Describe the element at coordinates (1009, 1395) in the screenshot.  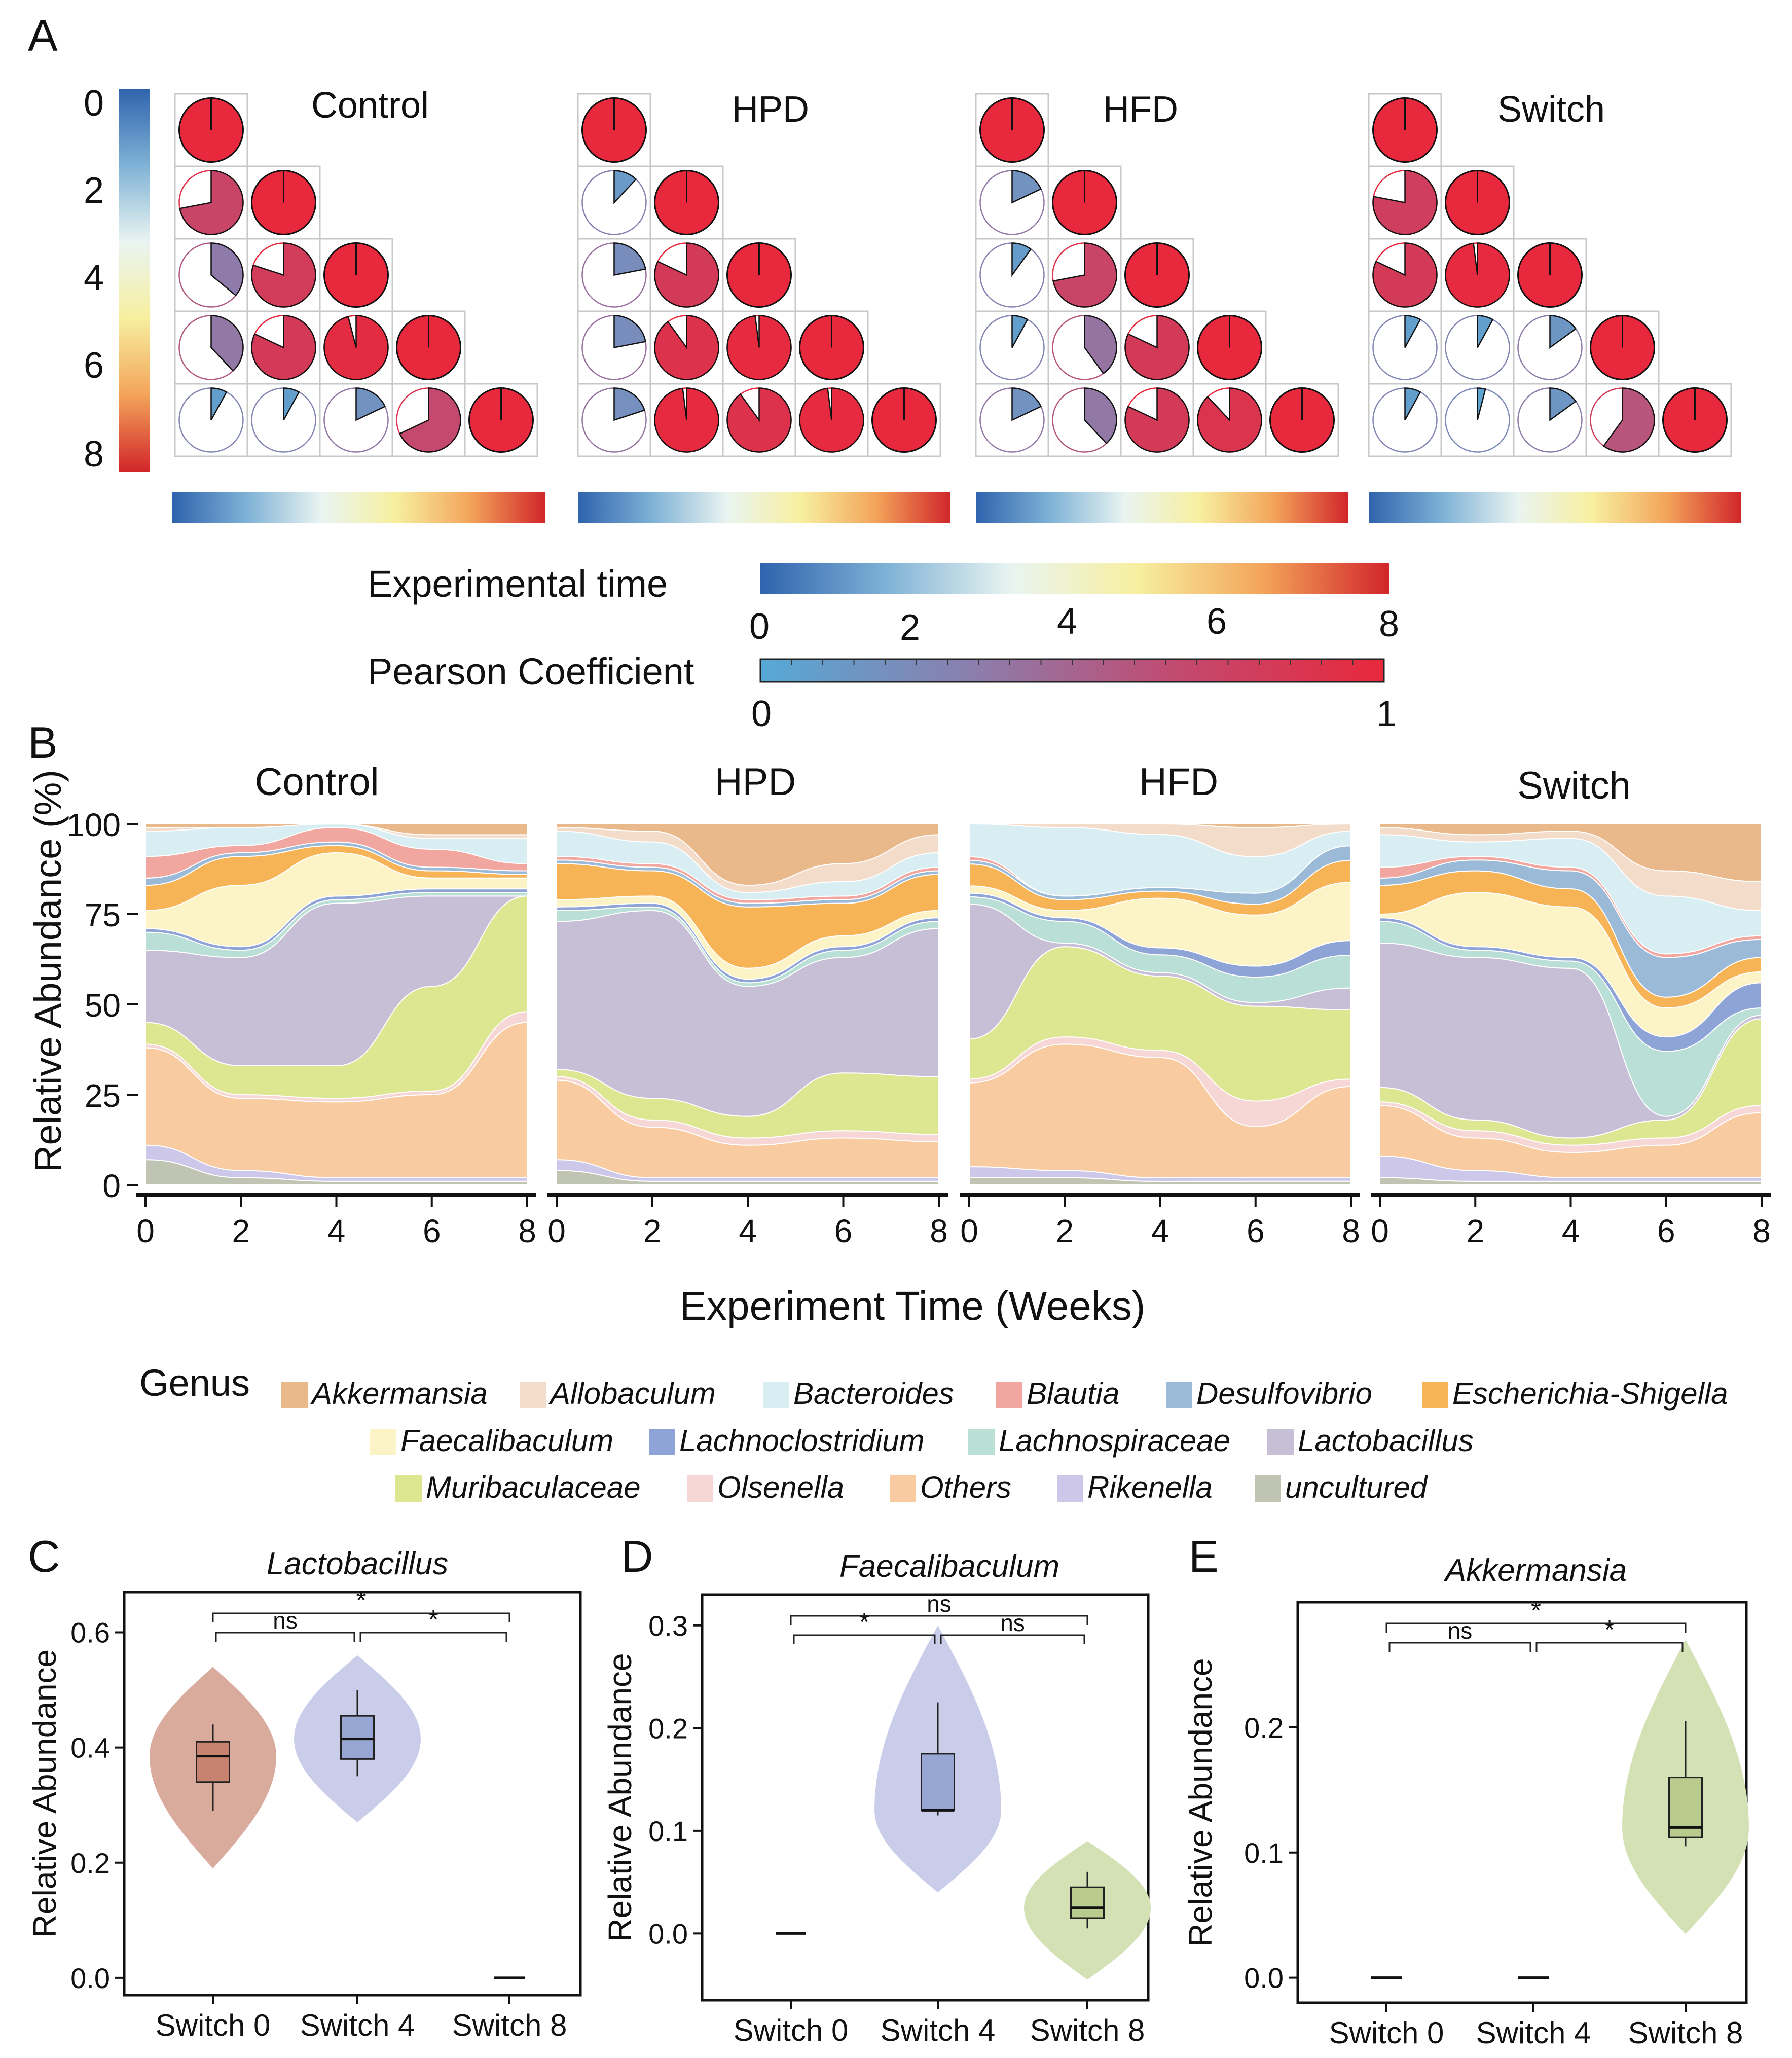
I see `legend-swatch-blautia` at that location.